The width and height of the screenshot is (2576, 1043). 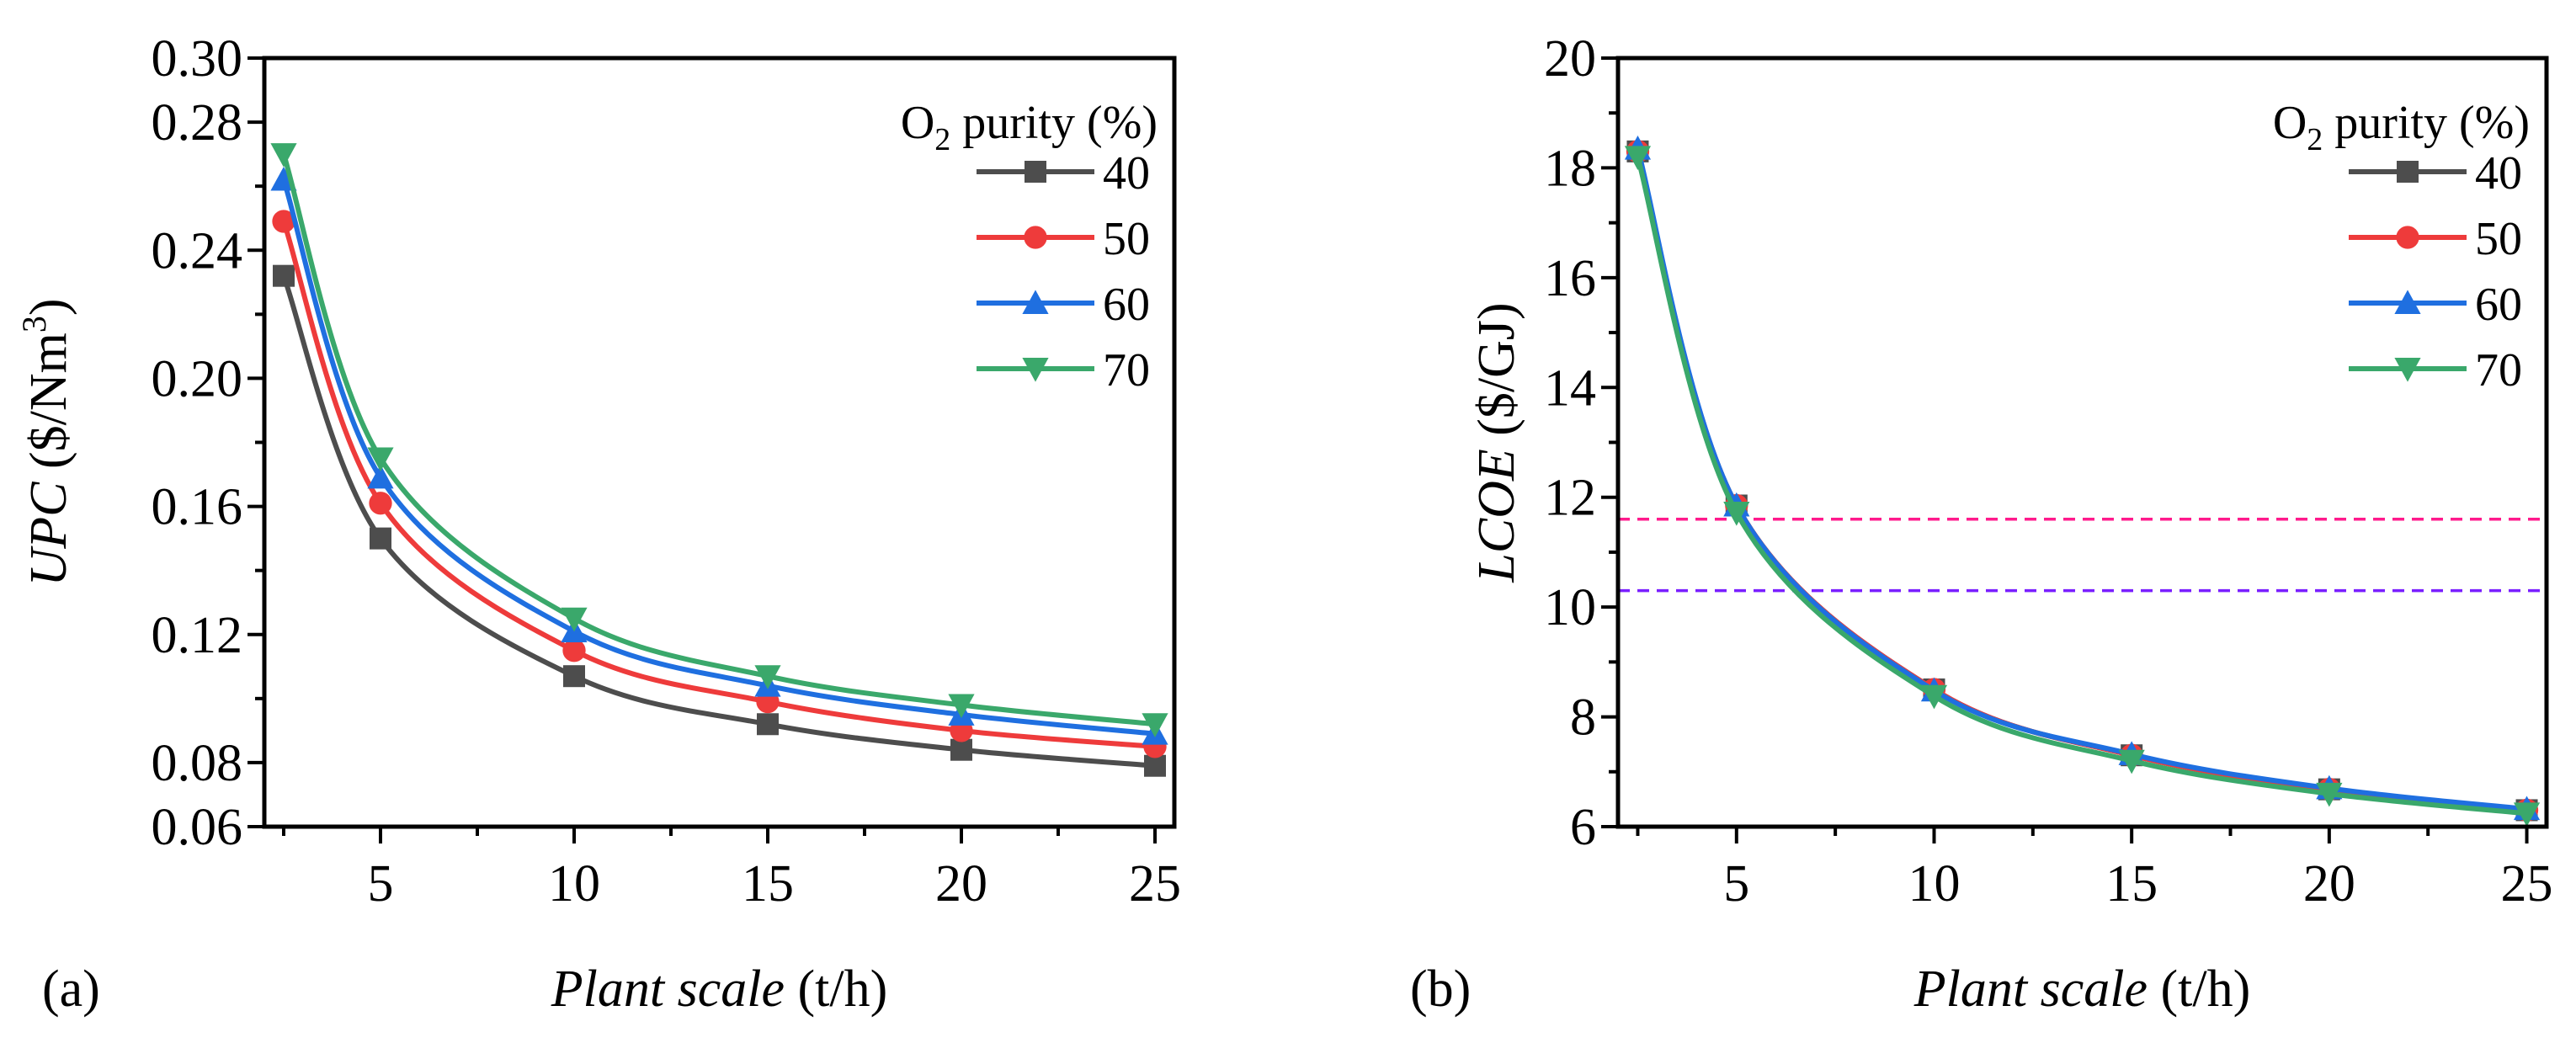 I want to click on y-tick-label: 0.08, so click(x=198, y=763).